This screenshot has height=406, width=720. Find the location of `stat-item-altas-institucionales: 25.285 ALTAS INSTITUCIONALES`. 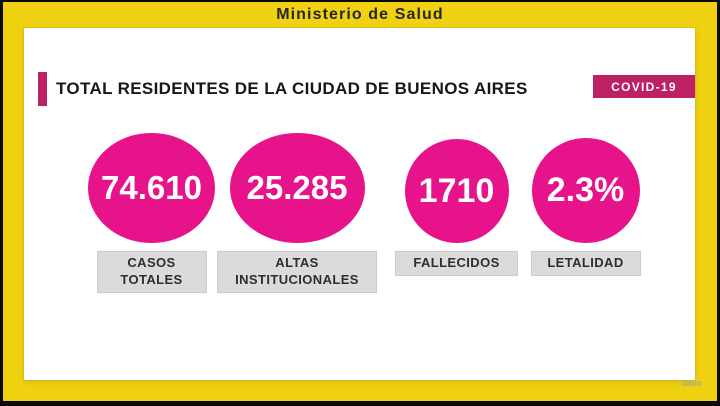

stat-item-altas-institucionales: 25.285 ALTAS INSTITUCIONALES is located at coordinates (297, 212).